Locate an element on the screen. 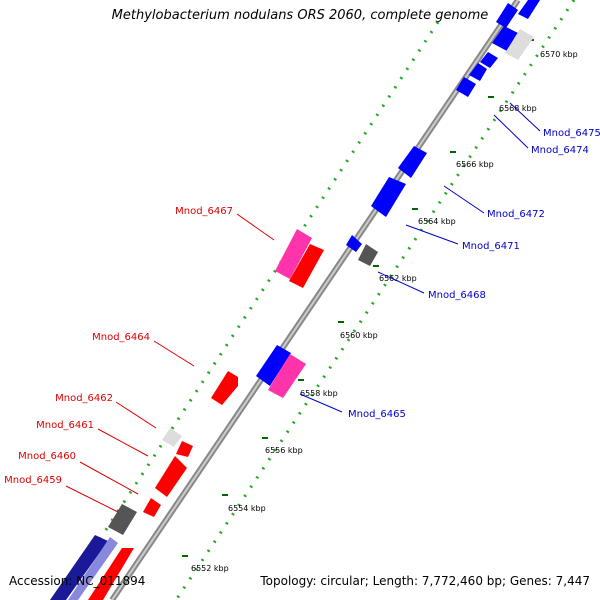  gene-label-reverse: Mnod_6472 is located at coordinates (516, 214).